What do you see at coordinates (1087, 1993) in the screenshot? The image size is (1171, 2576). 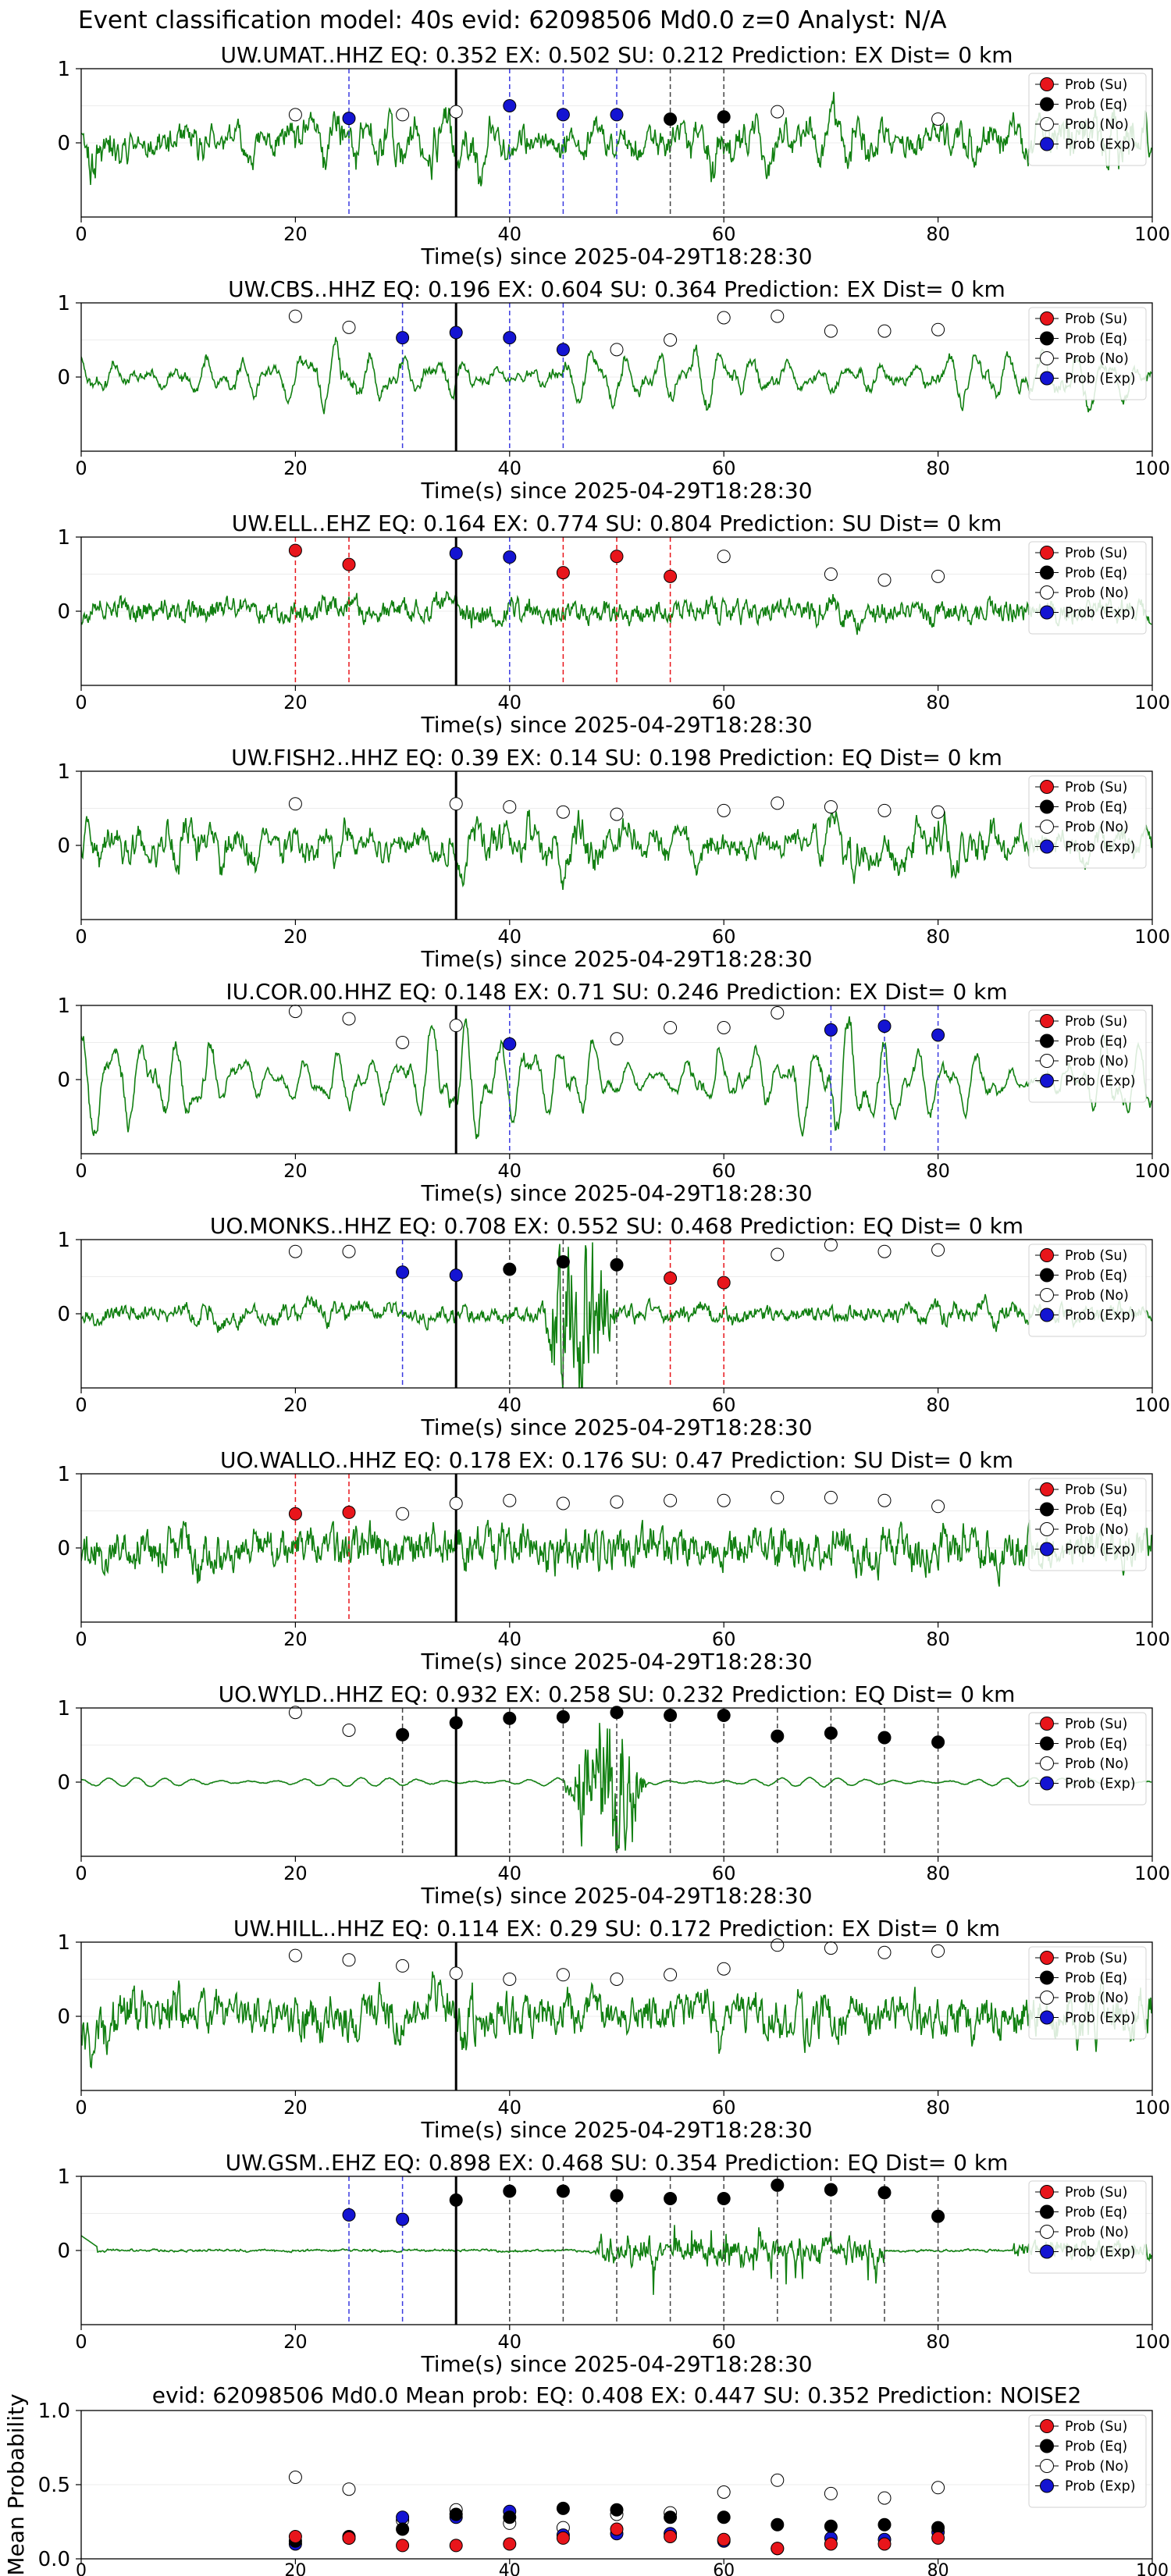 I see `legend-box` at bounding box center [1087, 1993].